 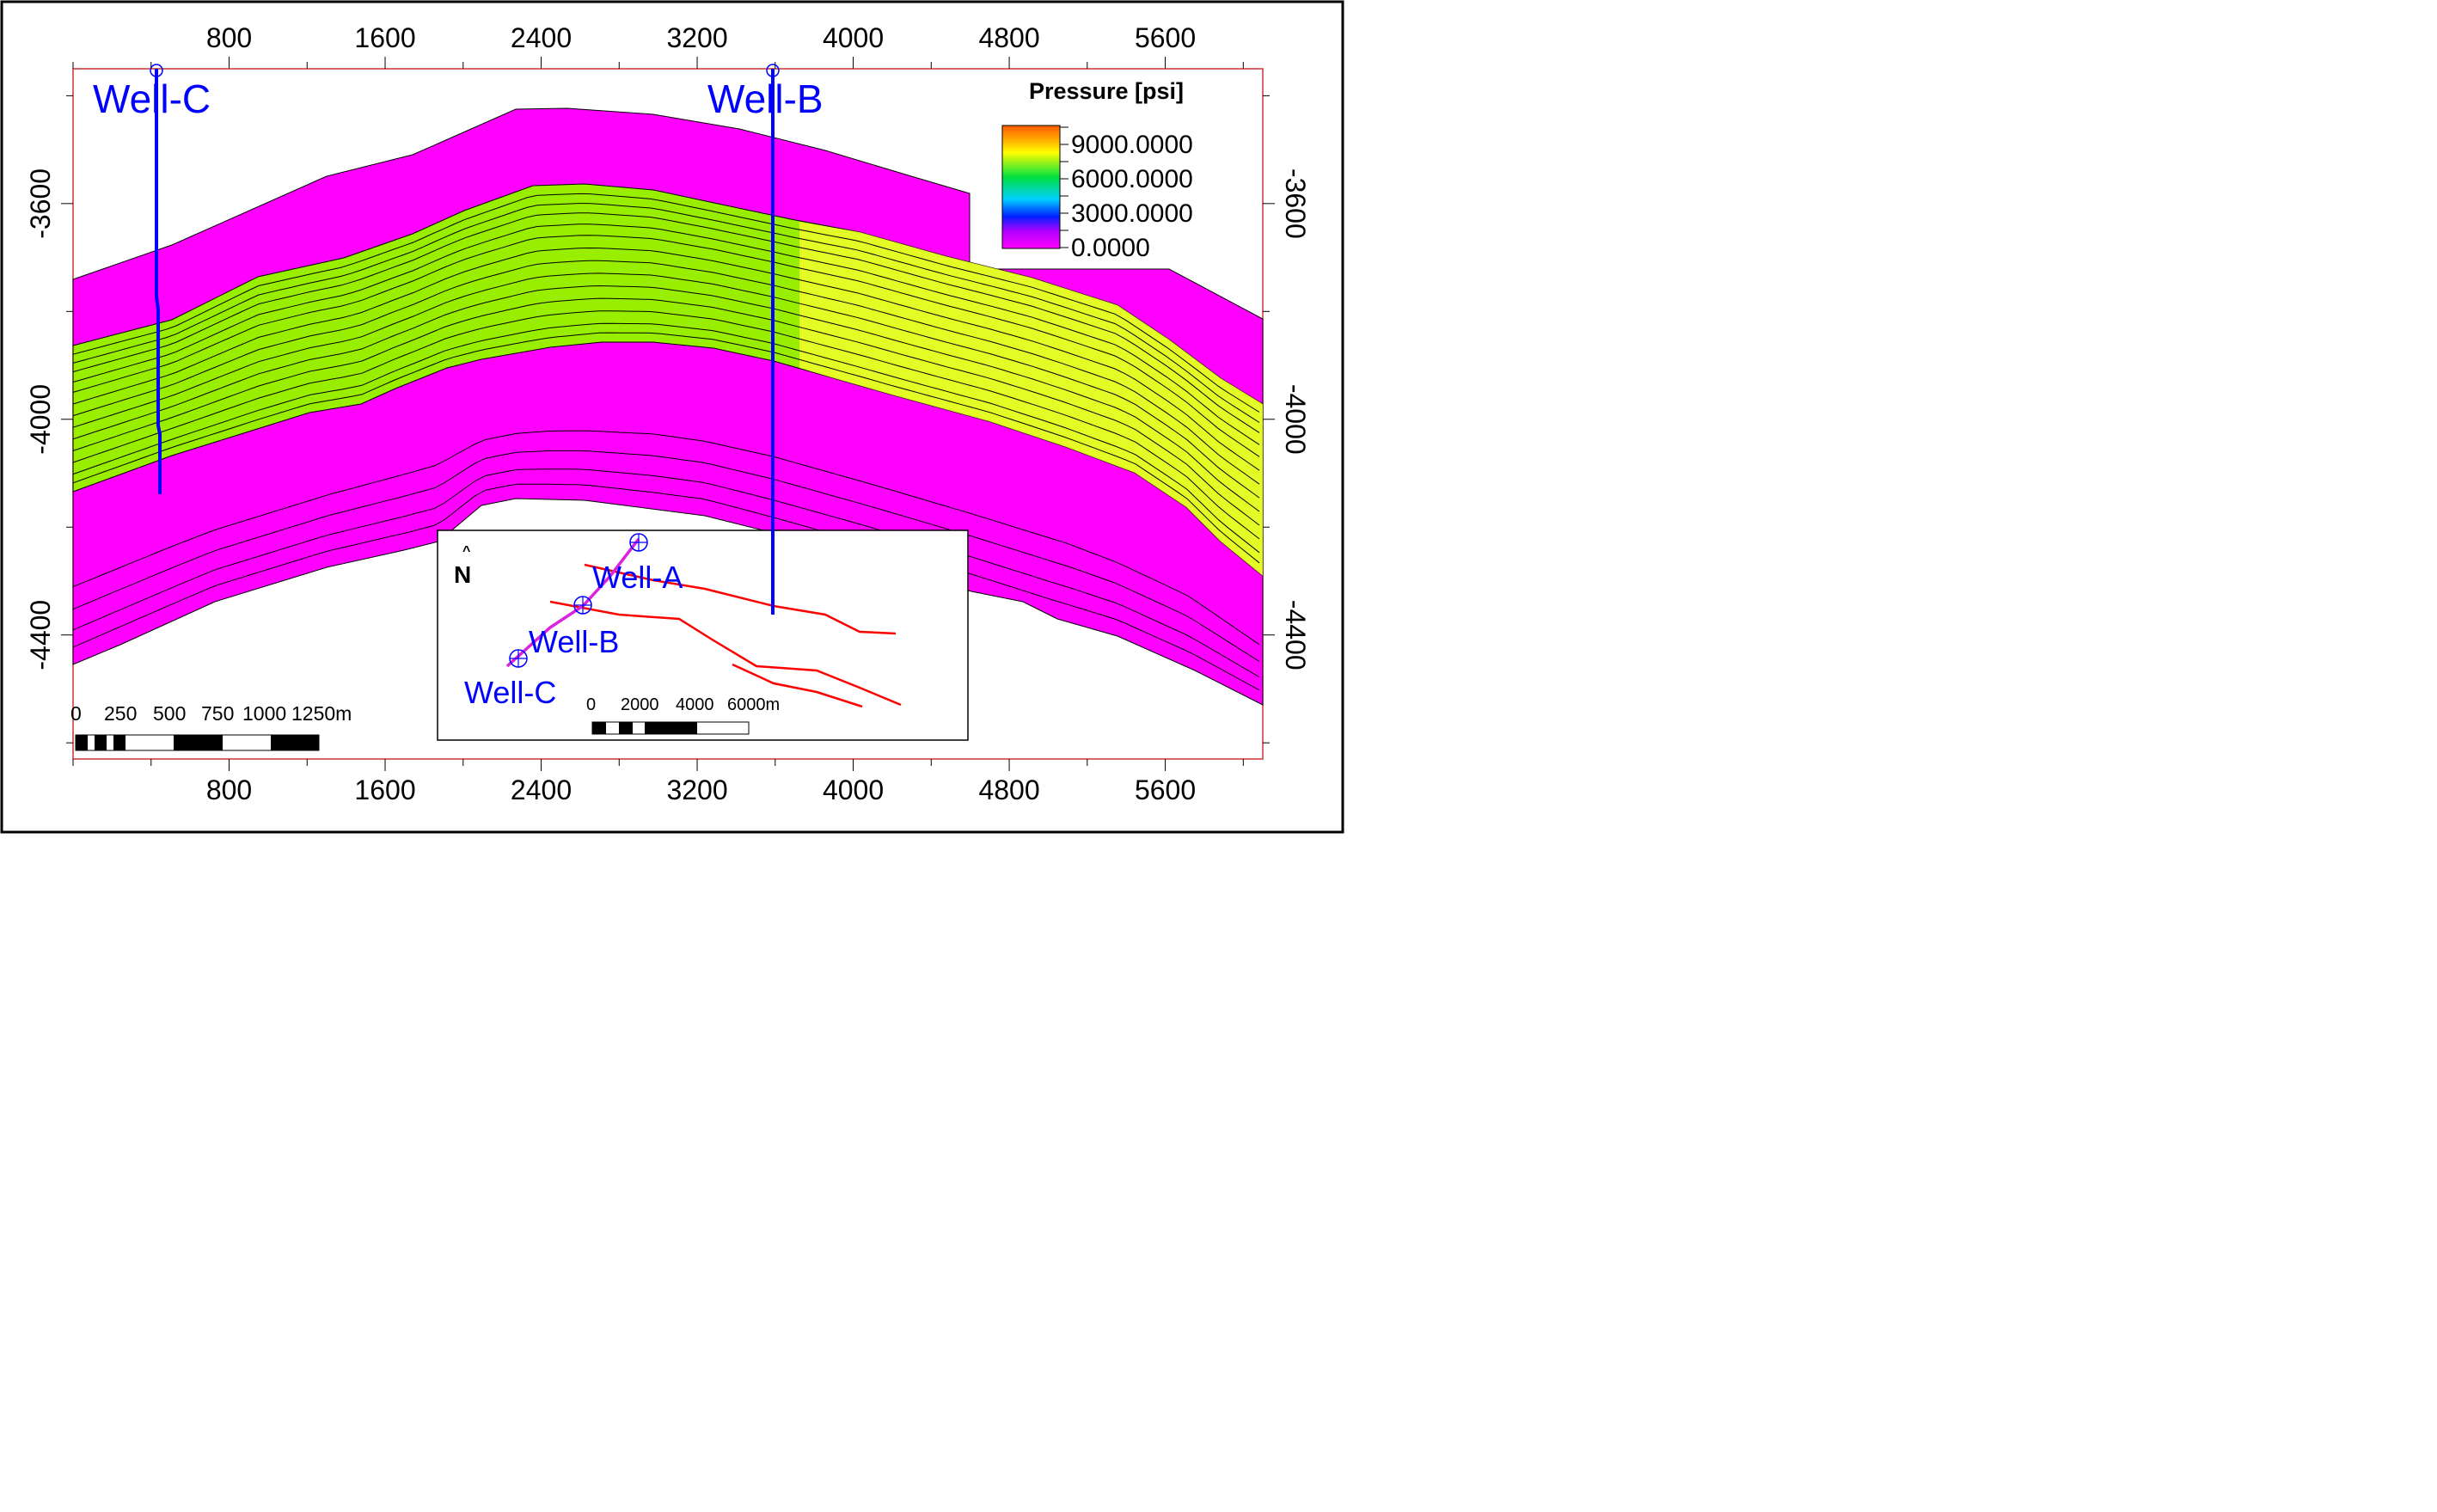 I want to click on y-tick-label-left: -3600, so click(x=40, y=203).